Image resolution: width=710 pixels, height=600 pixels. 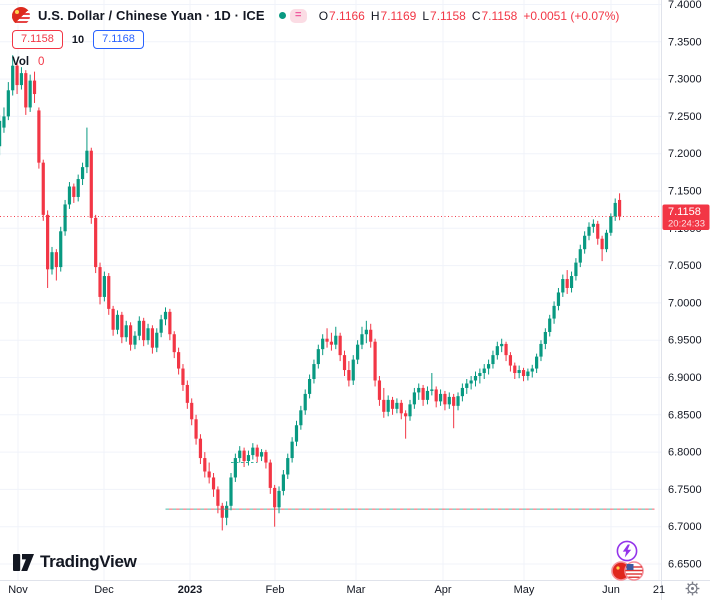 What do you see at coordinates (685, 527) in the screenshot?
I see `price-tick-label: 6.7000` at bounding box center [685, 527].